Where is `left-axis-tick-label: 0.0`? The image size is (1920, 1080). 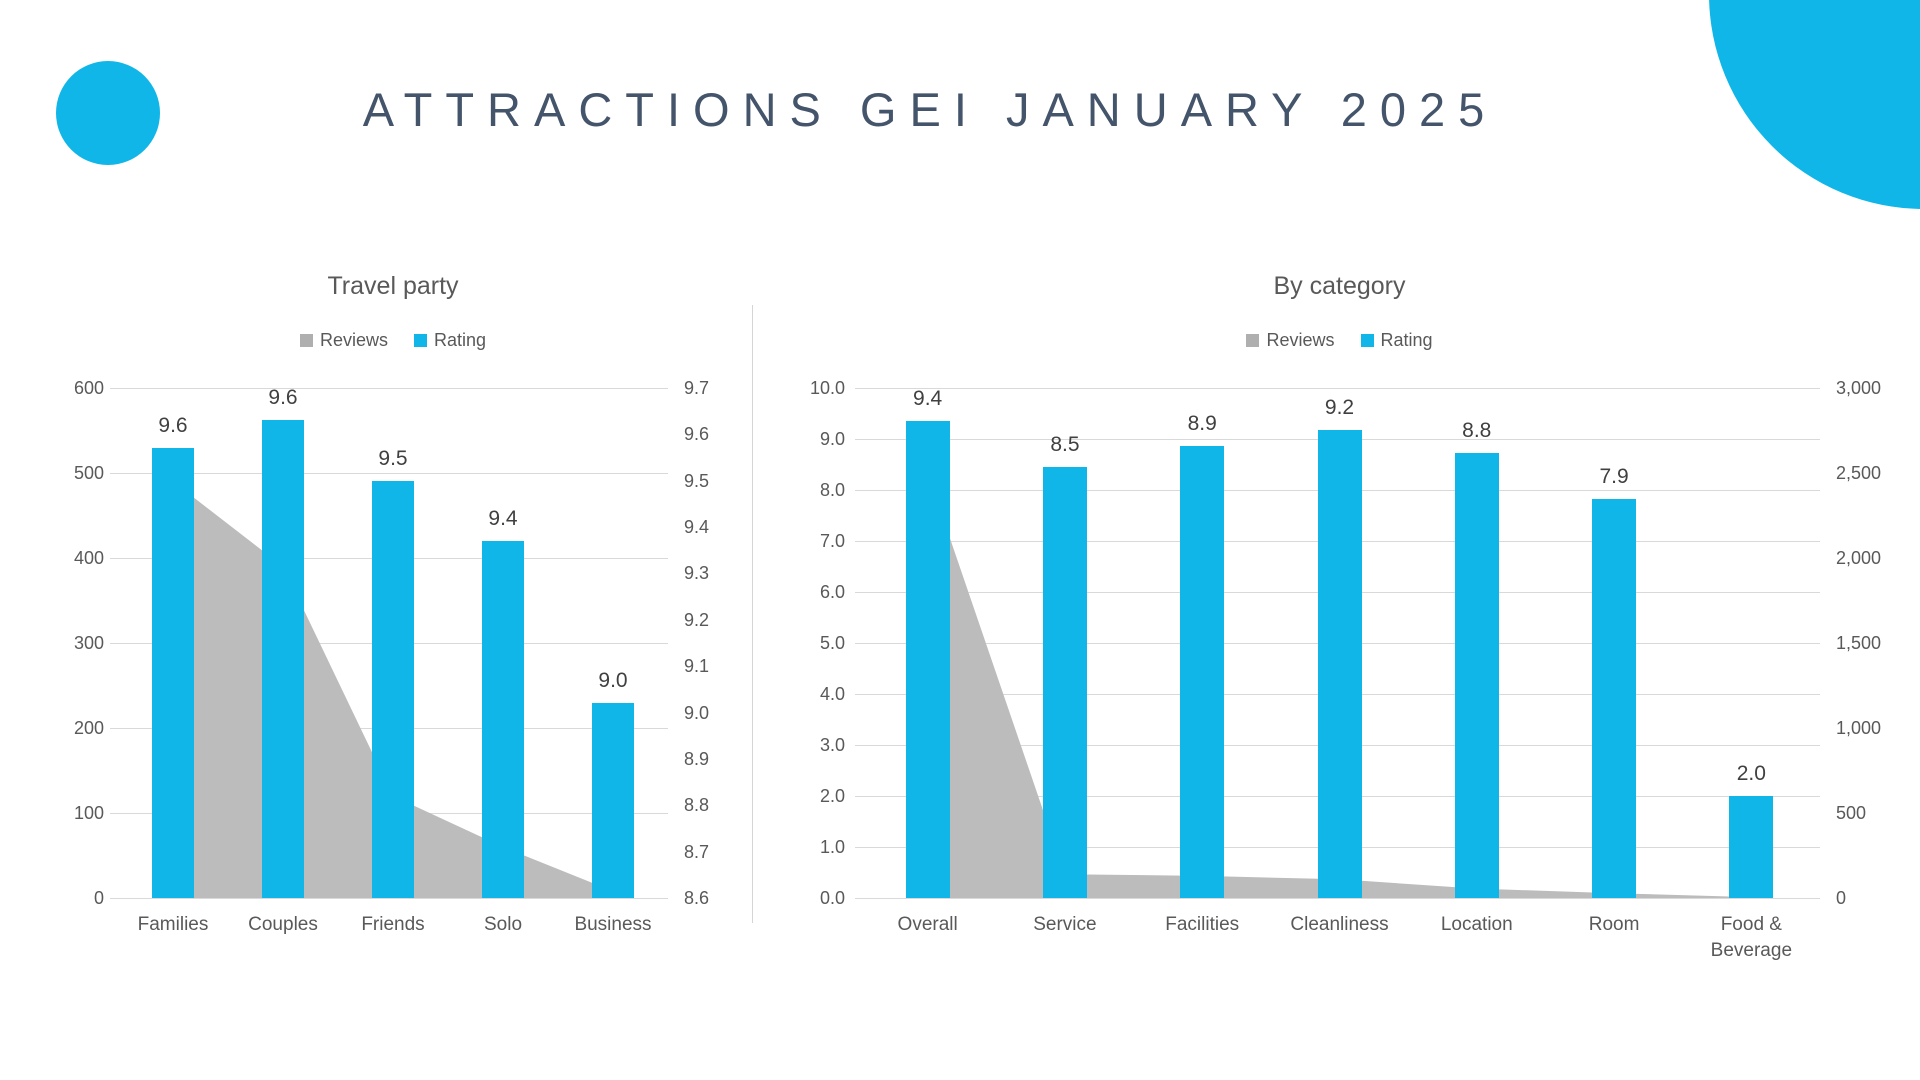
left-axis-tick-label: 0.0 is located at coordinates (832, 898).